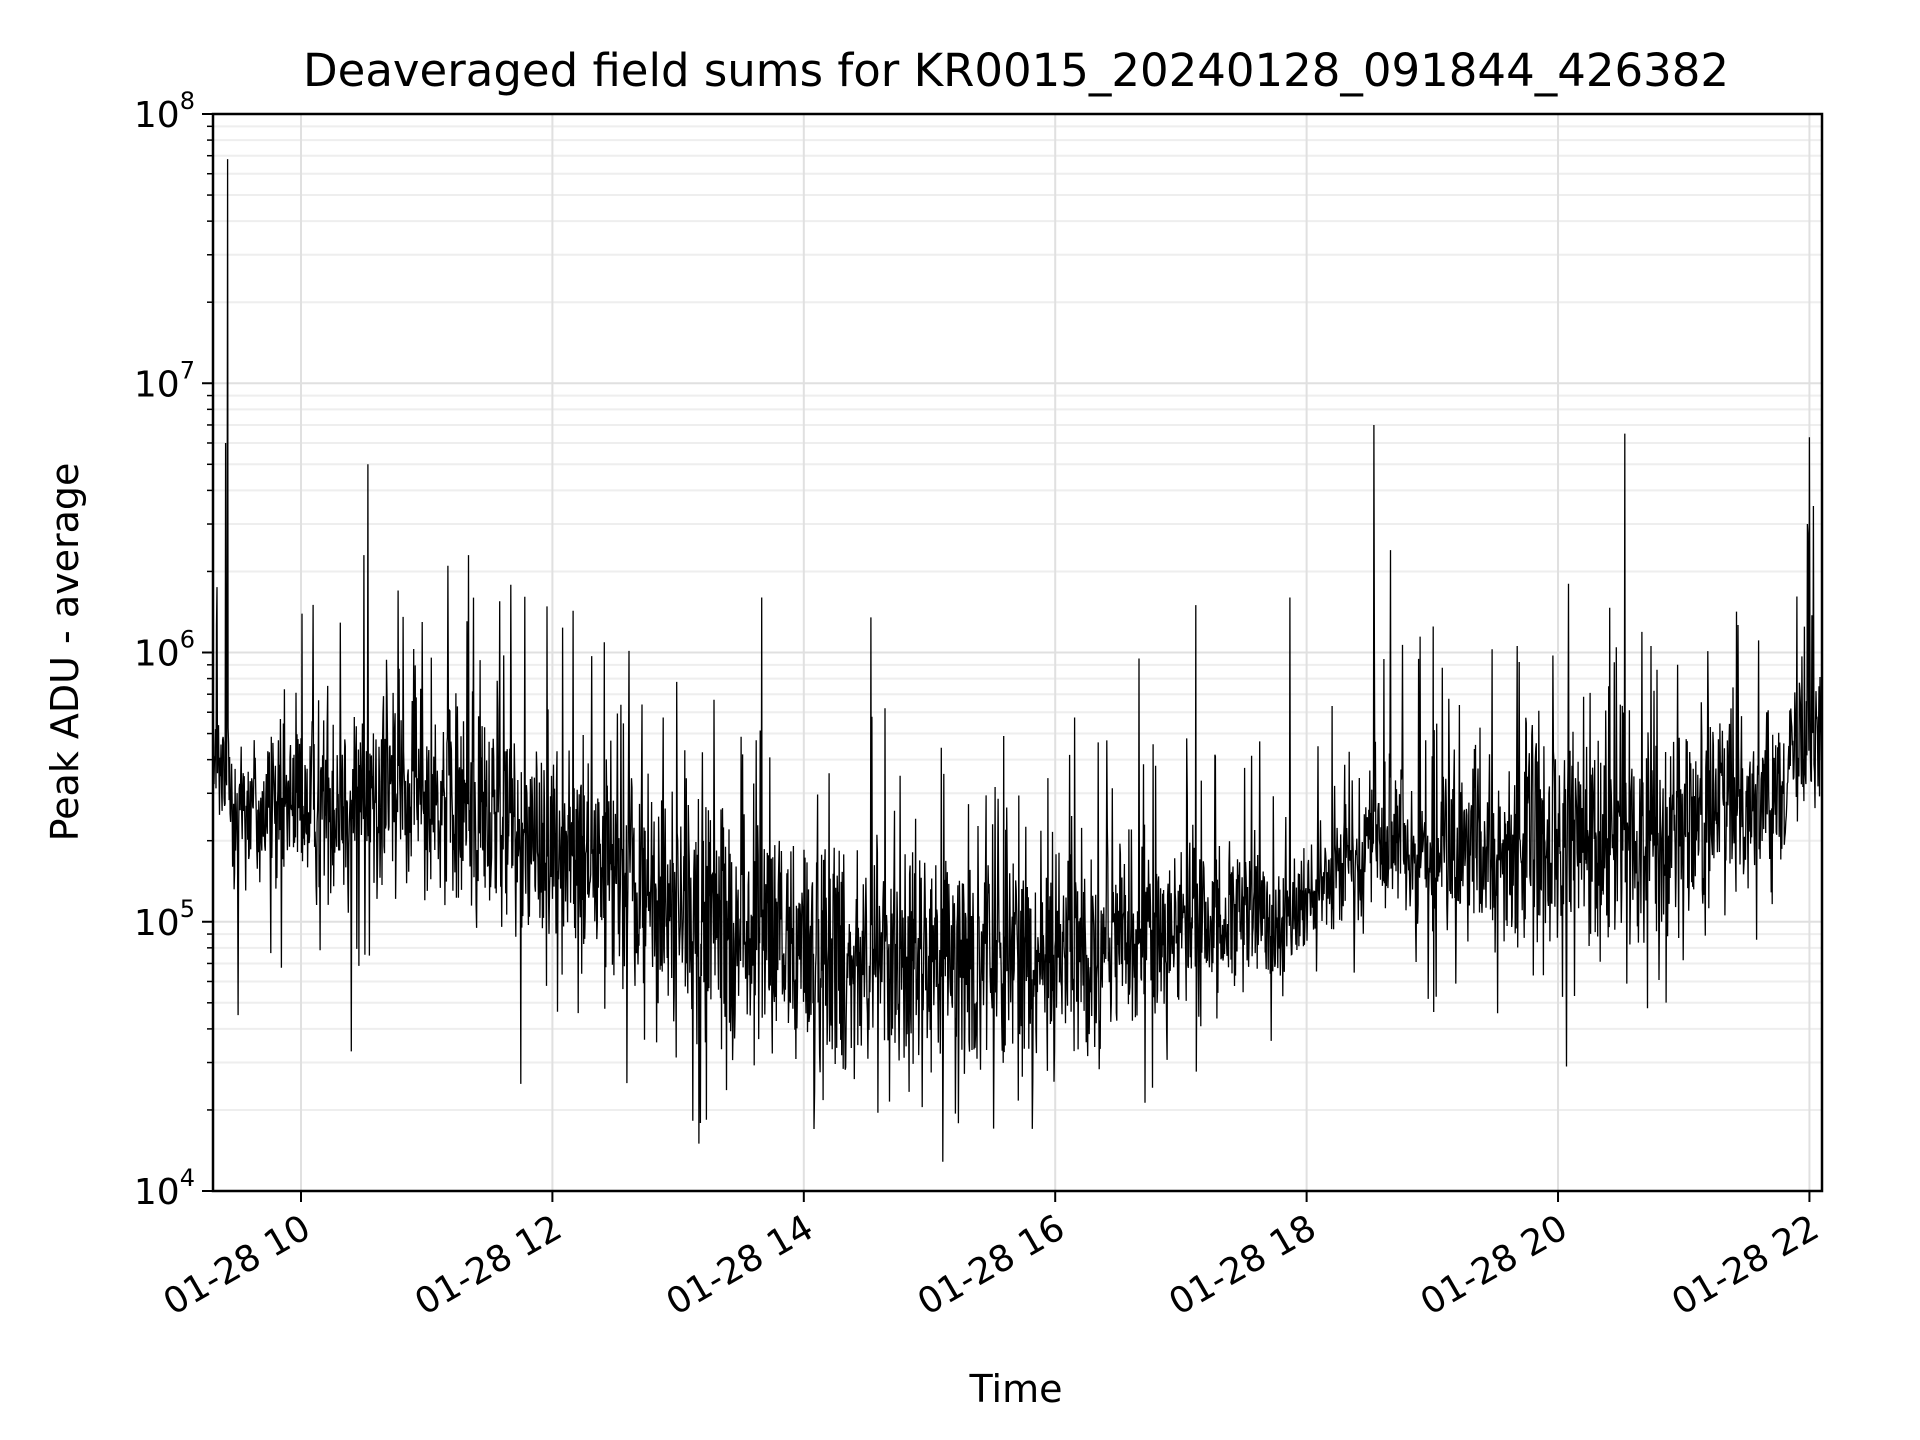  What do you see at coordinates (488, 1265) in the screenshot?
I see `x-tick-label: 01-28 12` at bounding box center [488, 1265].